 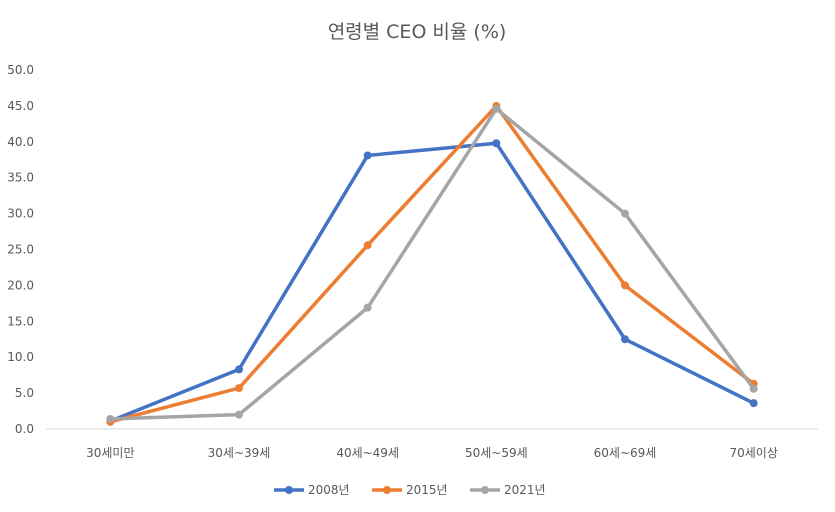 I want to click on legend: 2008년 2015년 2021년, so click(x=410, y=490).